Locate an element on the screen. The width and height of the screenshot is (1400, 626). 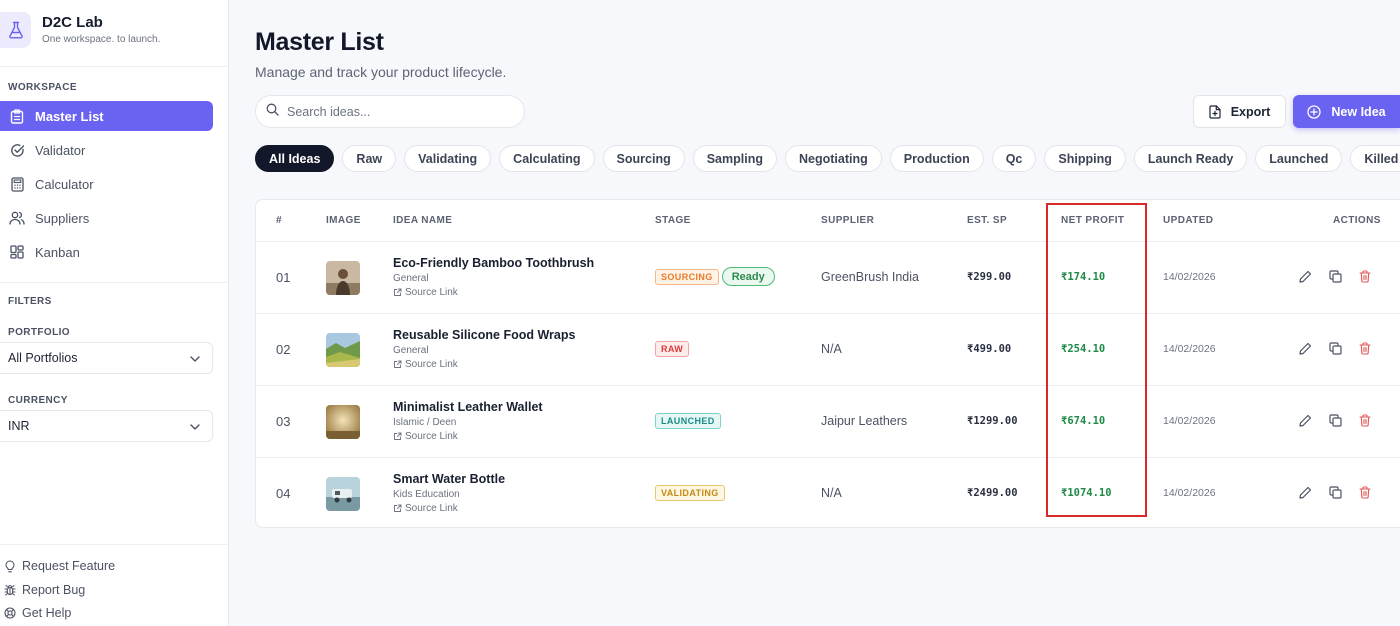
est-sp-value: ₹299.00 is located at coordinates (989, 277).